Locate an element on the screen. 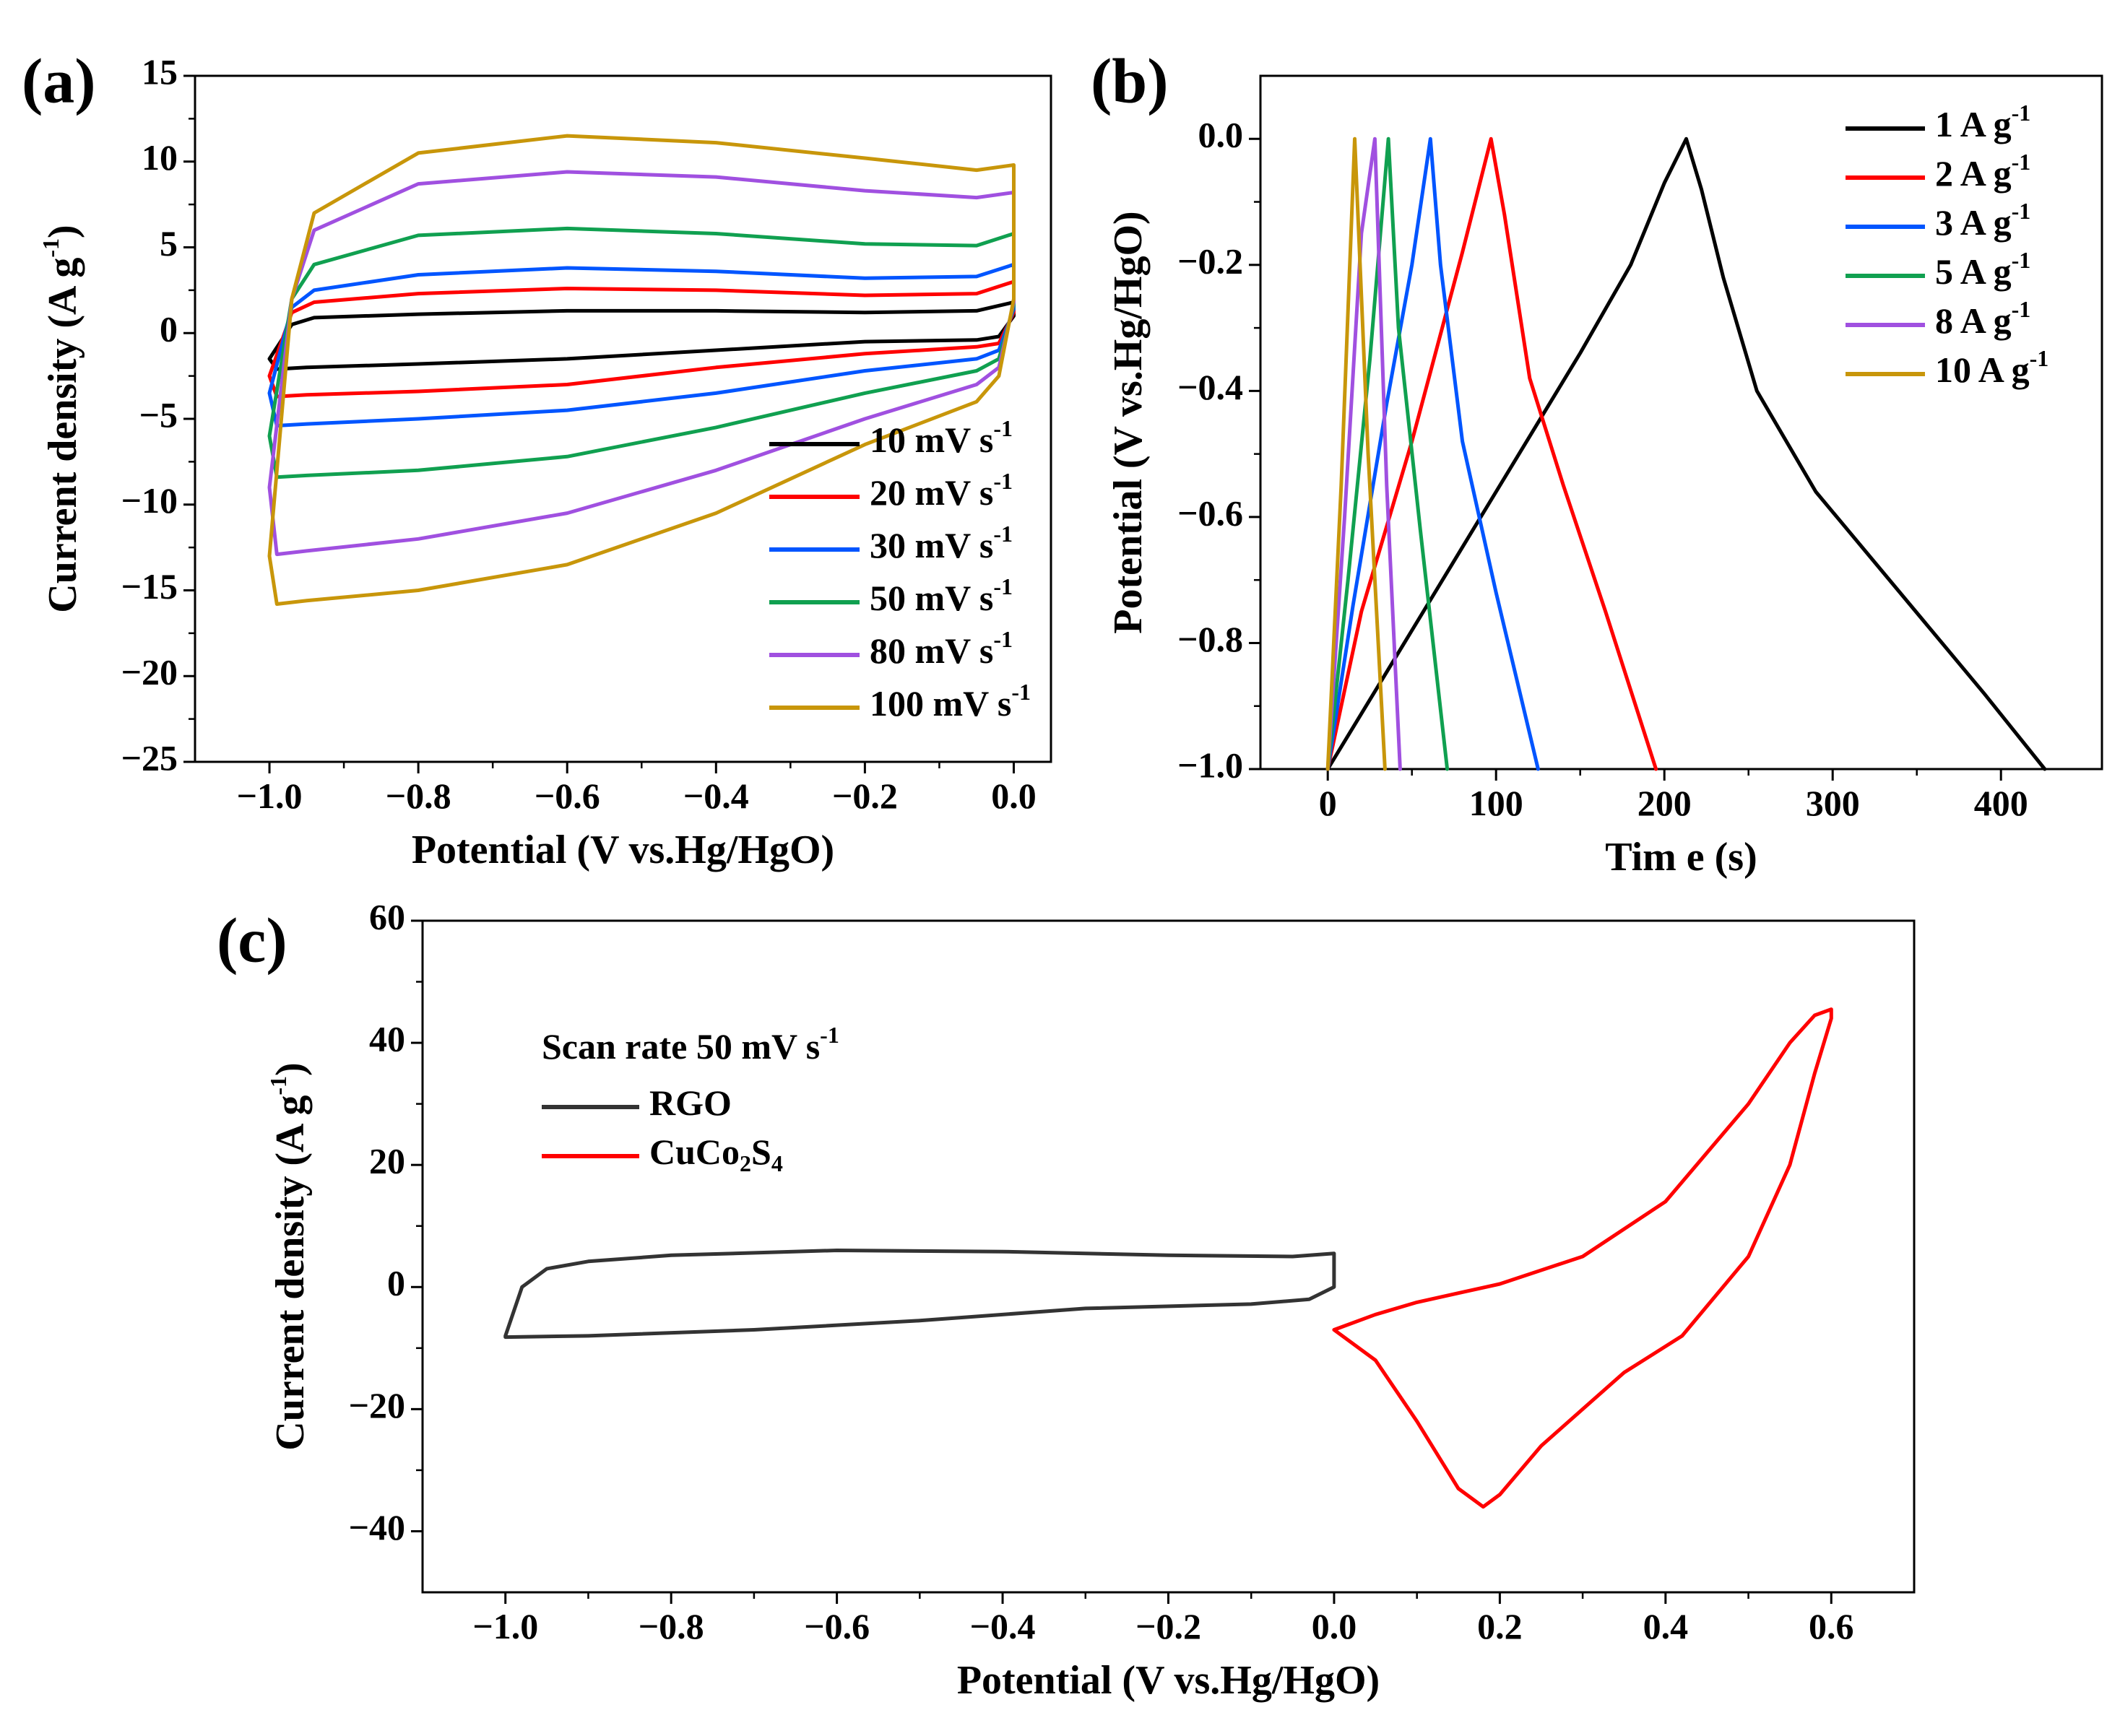 The height and width of the screenshot is (1736, 2120). legend-entry-name: 100 mV s is located at coordinates (941, 703).